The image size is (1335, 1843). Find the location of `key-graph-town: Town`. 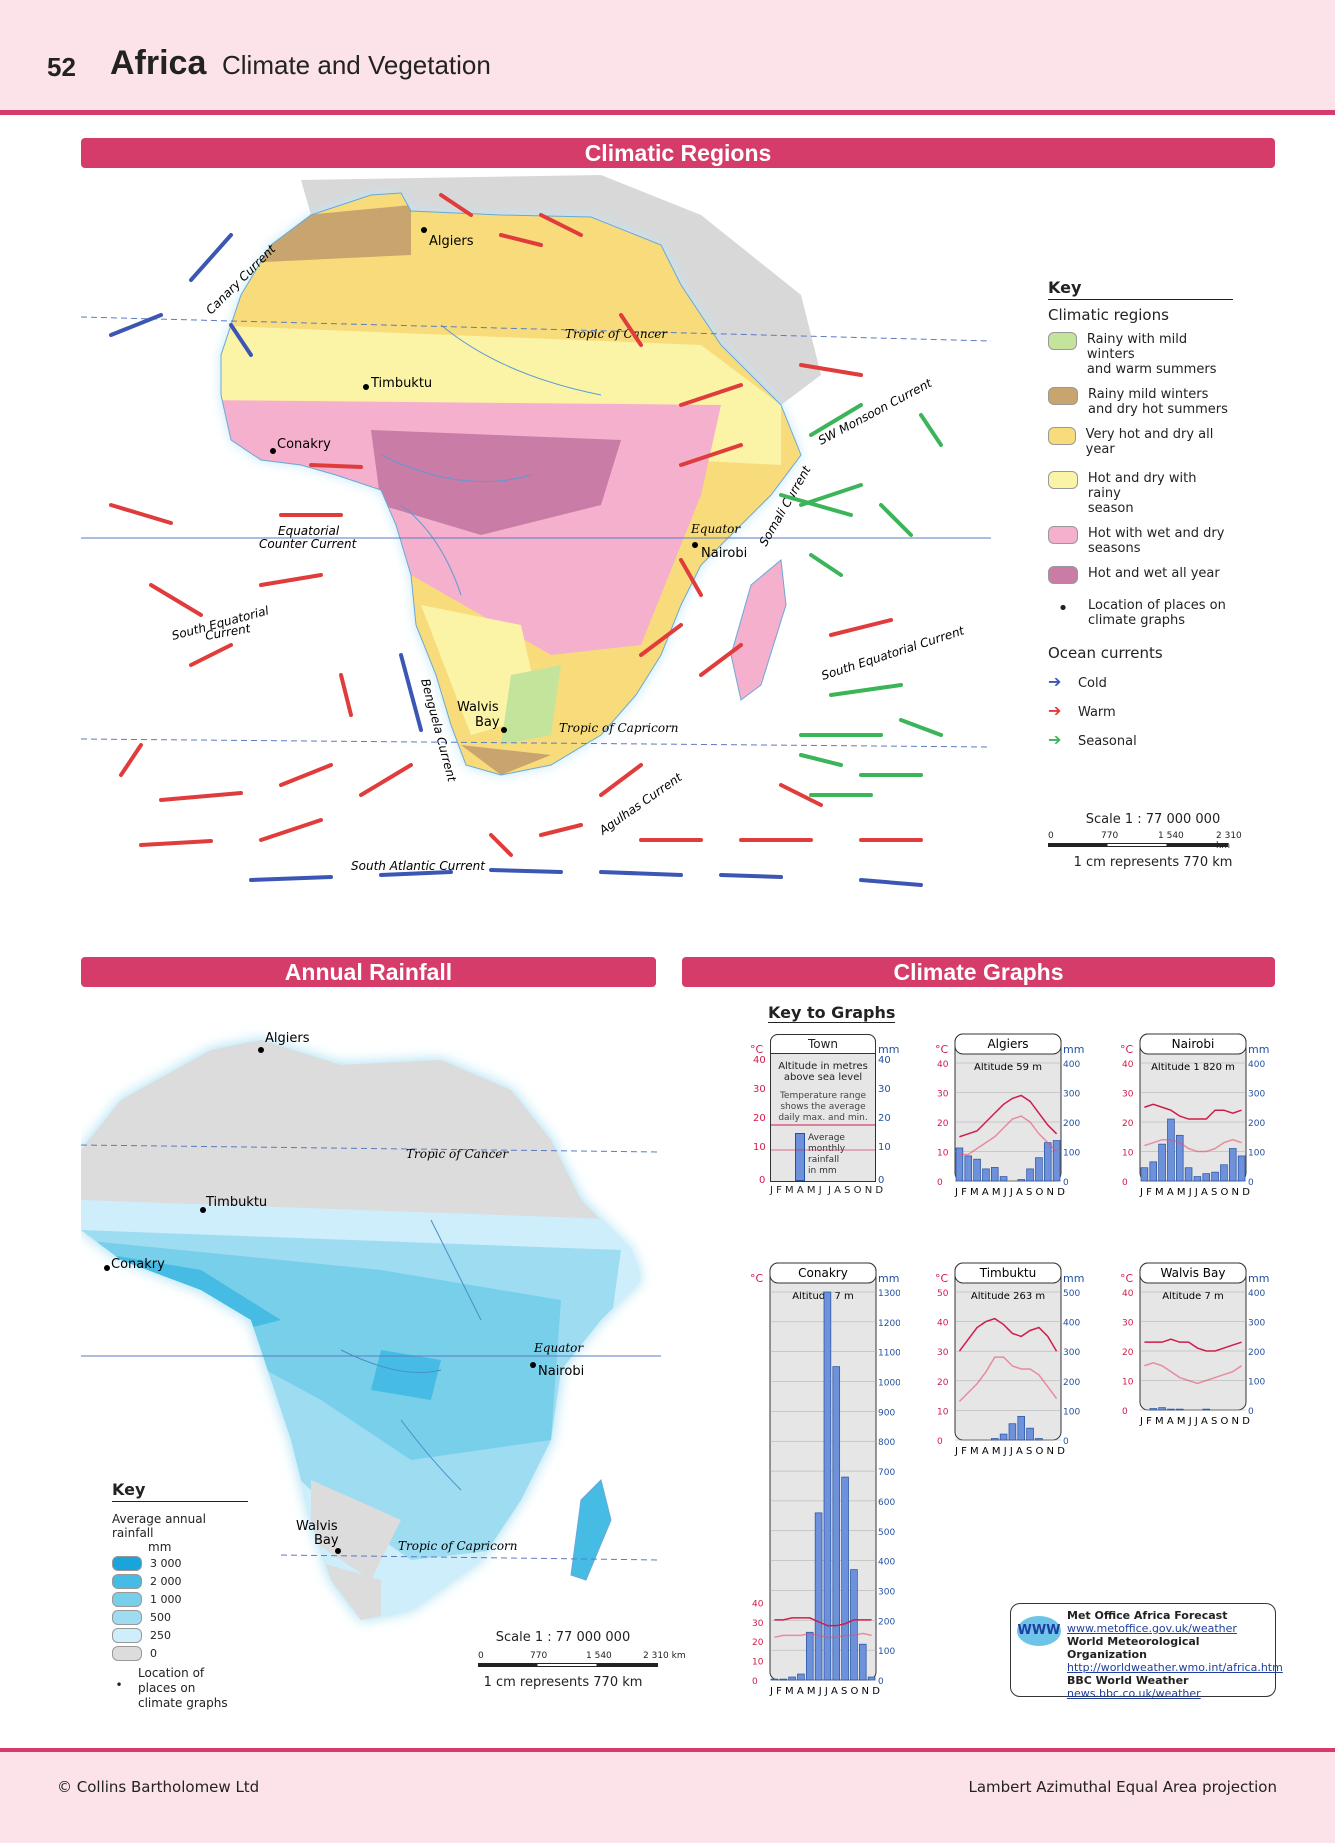

key-graph-town: Town is located at coordinates (823, 1044).